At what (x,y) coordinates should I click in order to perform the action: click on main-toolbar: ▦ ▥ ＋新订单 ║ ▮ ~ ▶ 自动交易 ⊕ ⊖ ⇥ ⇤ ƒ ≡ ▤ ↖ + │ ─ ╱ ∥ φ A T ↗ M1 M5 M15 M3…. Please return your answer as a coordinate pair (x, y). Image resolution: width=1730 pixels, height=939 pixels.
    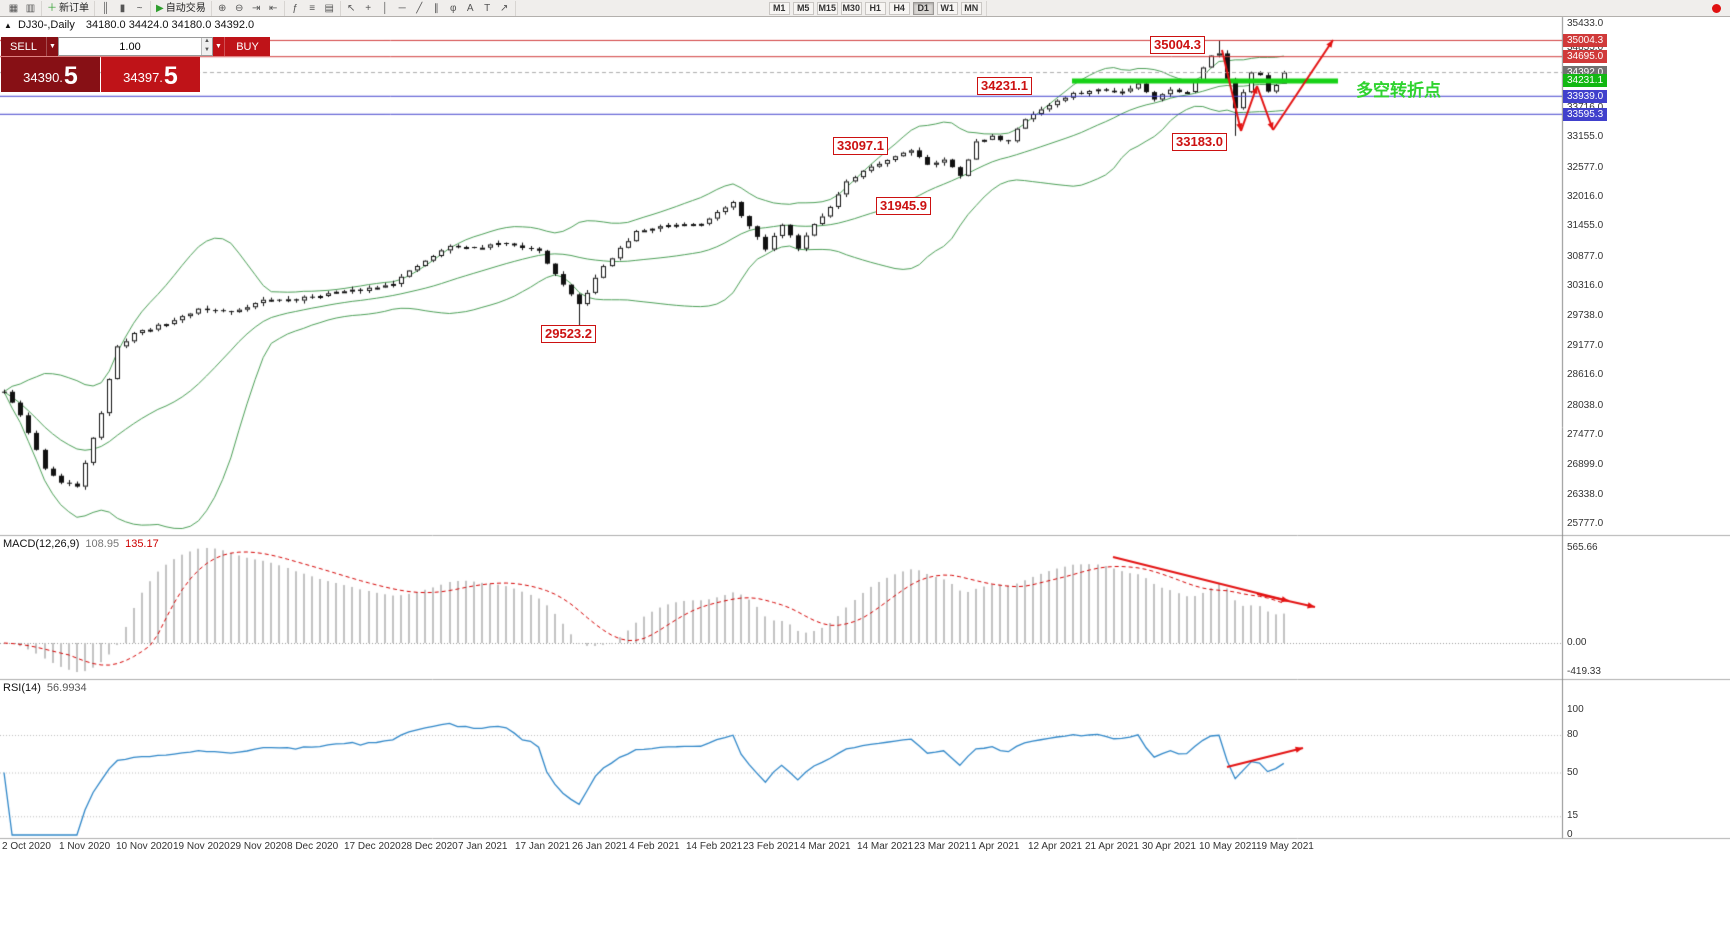
    Looking at the image, I should click on (865, 8).